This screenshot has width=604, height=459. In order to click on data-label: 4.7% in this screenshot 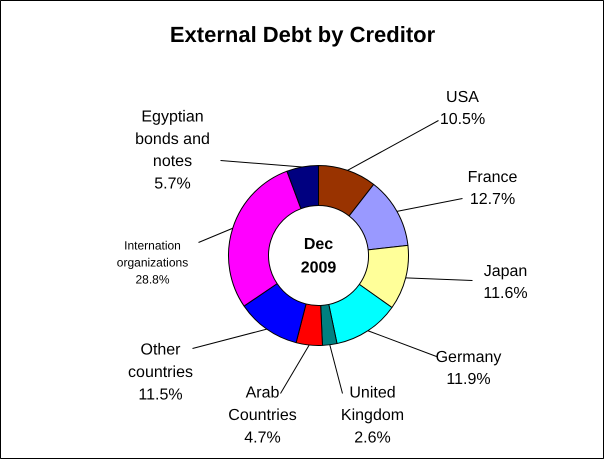, I will do `click(262, 437)`.